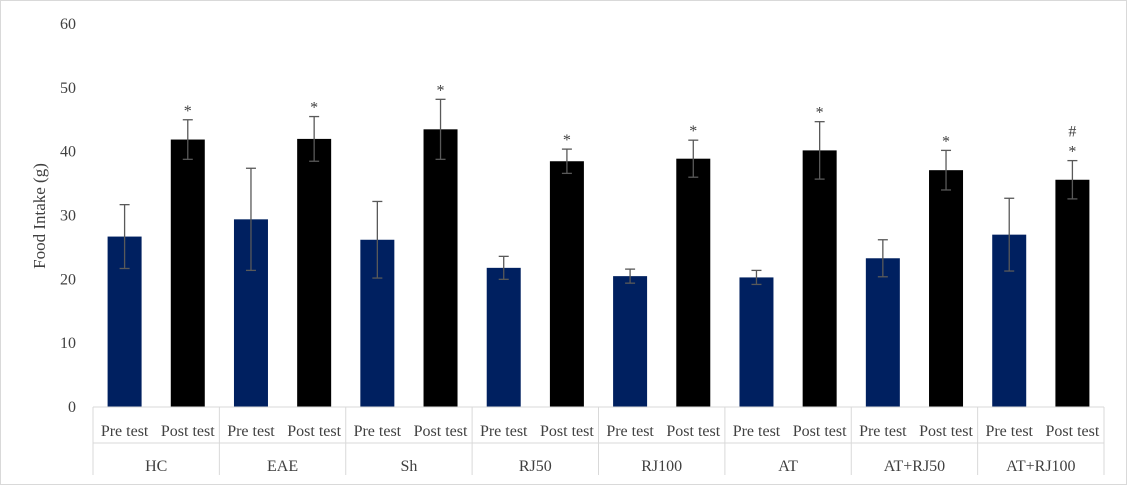 The image size is (1127, 489). I want to click on y-tick-label: 30, so click(68, 216).